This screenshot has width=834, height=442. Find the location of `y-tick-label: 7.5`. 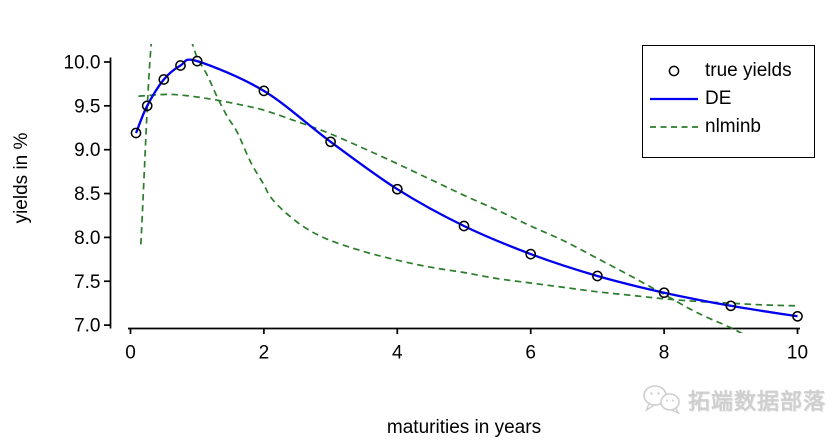

y-tick-label: 7.5 is located at coordinates (87, 282).